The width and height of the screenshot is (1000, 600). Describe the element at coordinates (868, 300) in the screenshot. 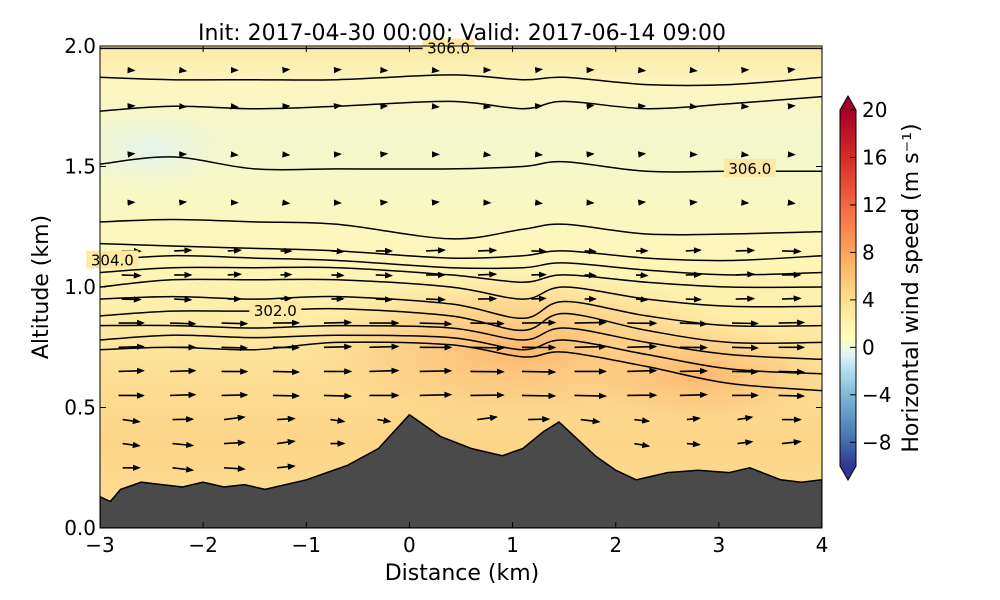

I see `colorbar-tick-label: 4` at that location.